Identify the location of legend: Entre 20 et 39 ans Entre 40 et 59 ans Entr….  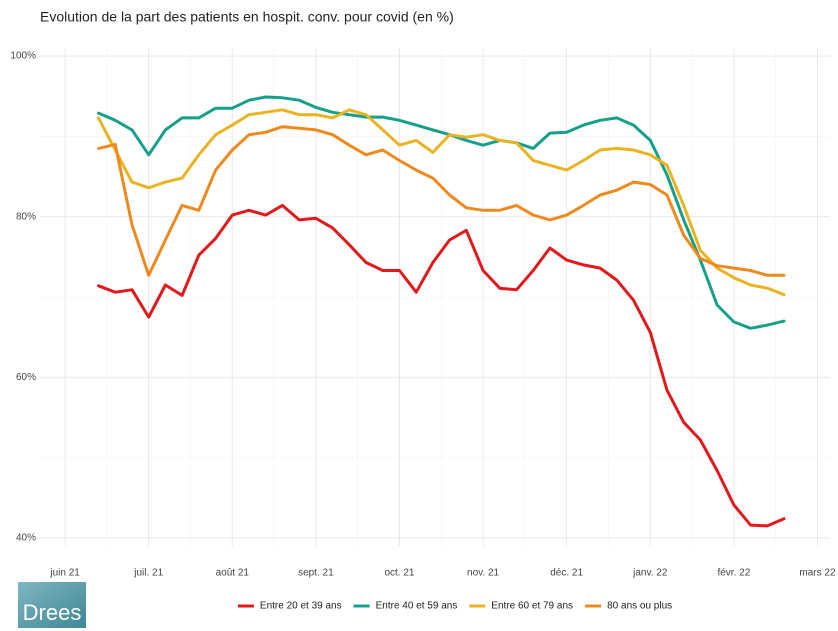
(454, 606).